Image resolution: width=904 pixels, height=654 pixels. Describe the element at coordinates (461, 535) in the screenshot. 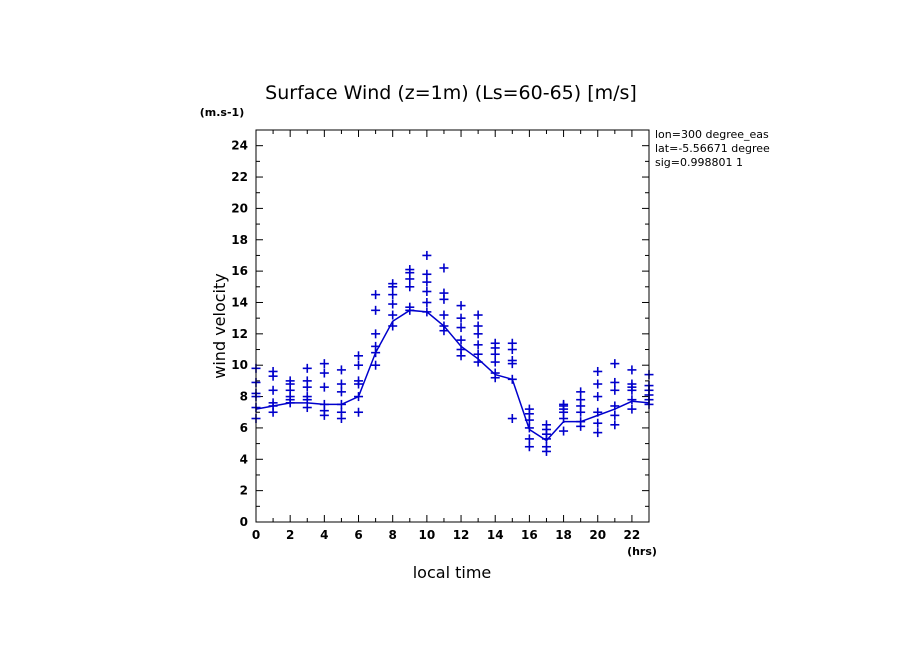

I see `x-tick-label: 12` at that location.